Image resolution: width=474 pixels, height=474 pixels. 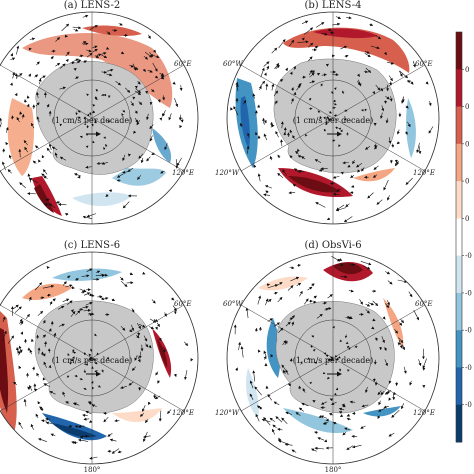 What do you see at coordinates (233, 64) in the screenshot?
I see `label-60w: 60°W` at bounding box center [233, 64].